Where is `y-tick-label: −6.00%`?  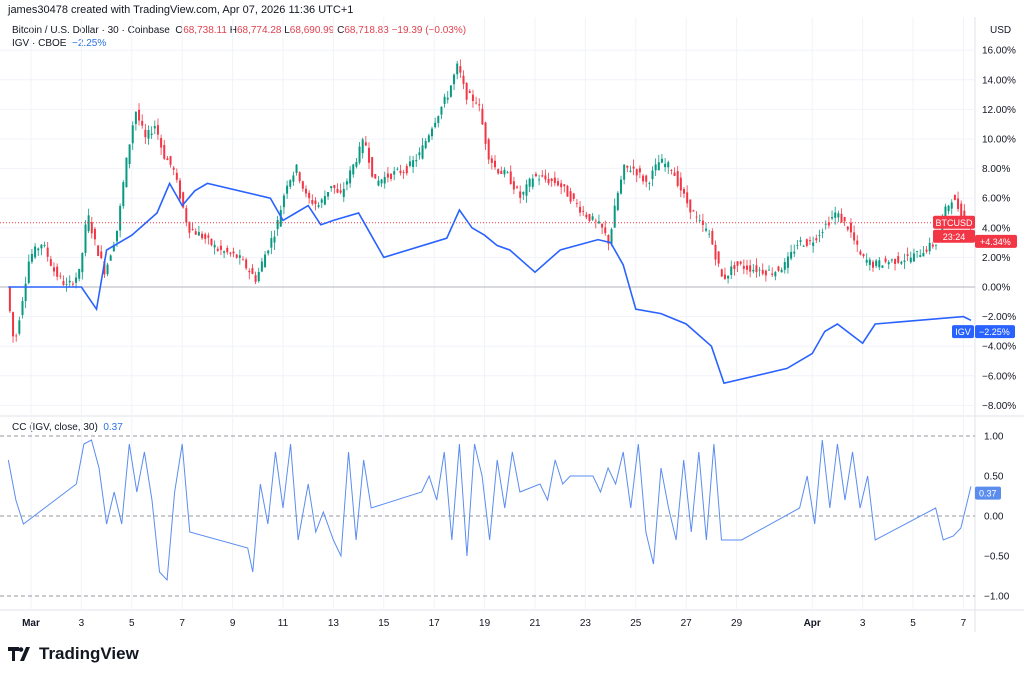 y-tick-label: −6.00% is located at coordinates (999, 376).